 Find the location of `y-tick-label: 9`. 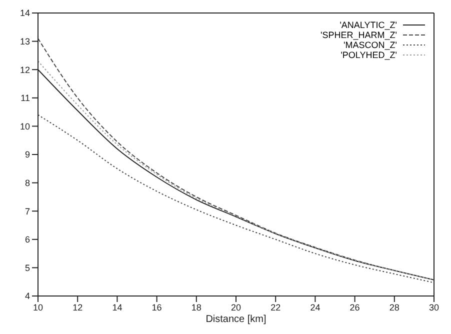

y-tick-label: 9 is located at coordinates (27, 155).